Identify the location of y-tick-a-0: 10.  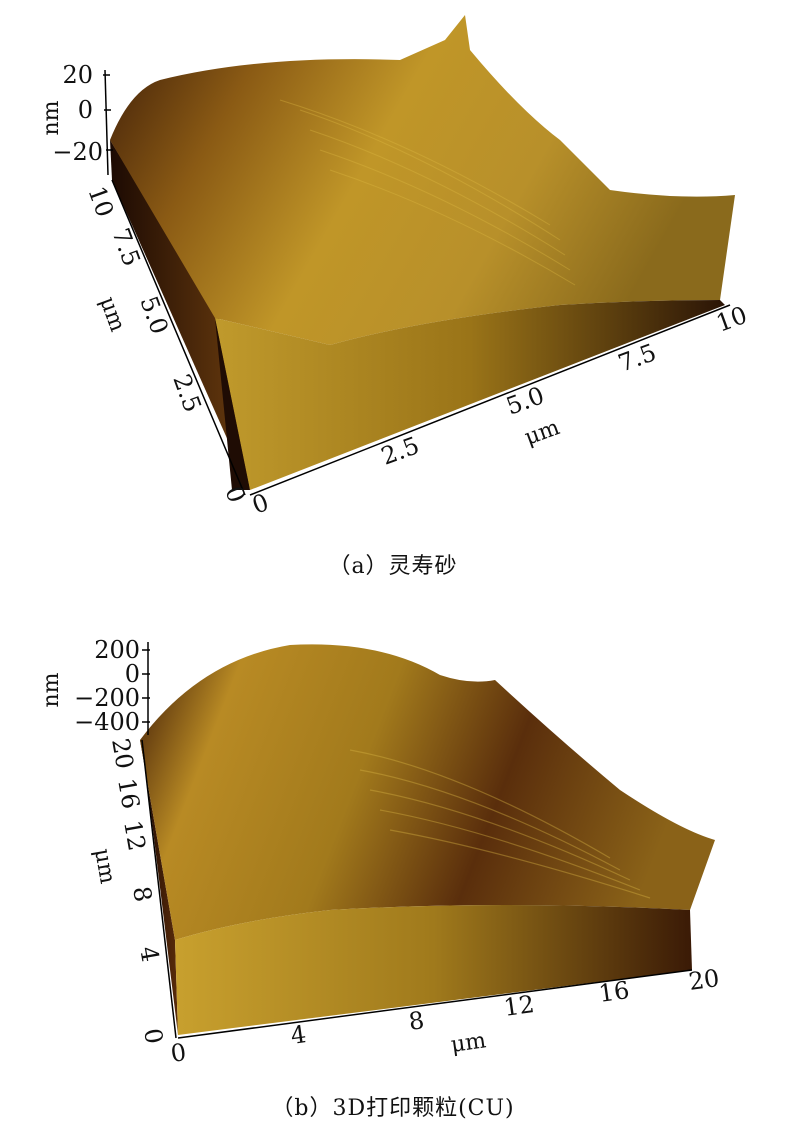
(100, 201).